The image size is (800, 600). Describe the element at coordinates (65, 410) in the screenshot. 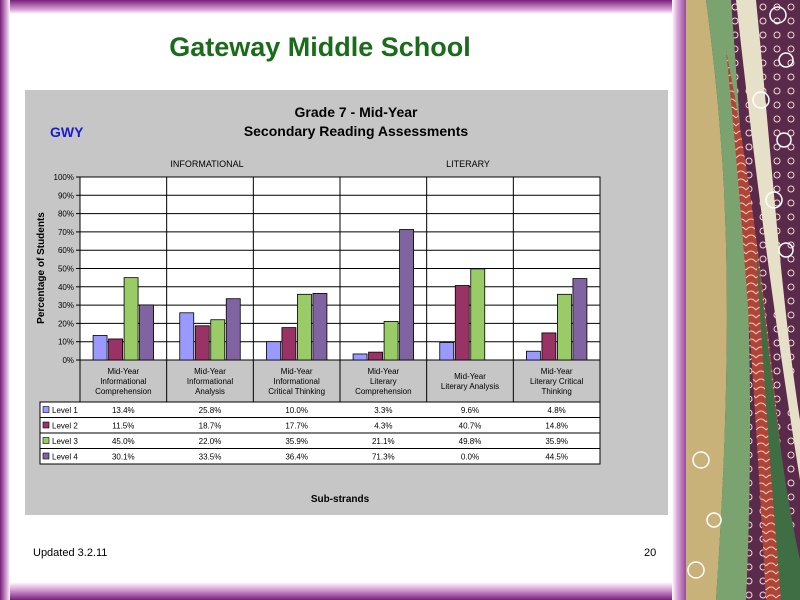

I see `legend-label: Level 1` at that location.